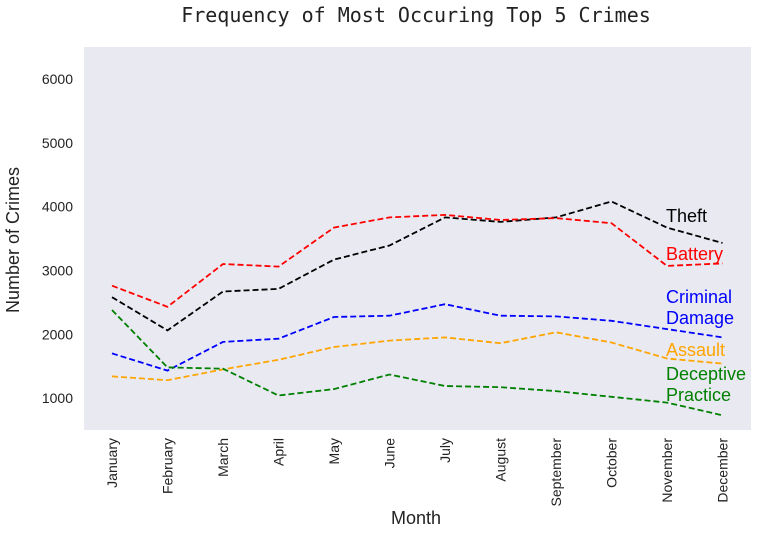 Image resolution: width=758 pixels, height=535 pixels. Describe the element at coordinates (417, 356) in the screenshot. I see `series-line-assault` at that location.